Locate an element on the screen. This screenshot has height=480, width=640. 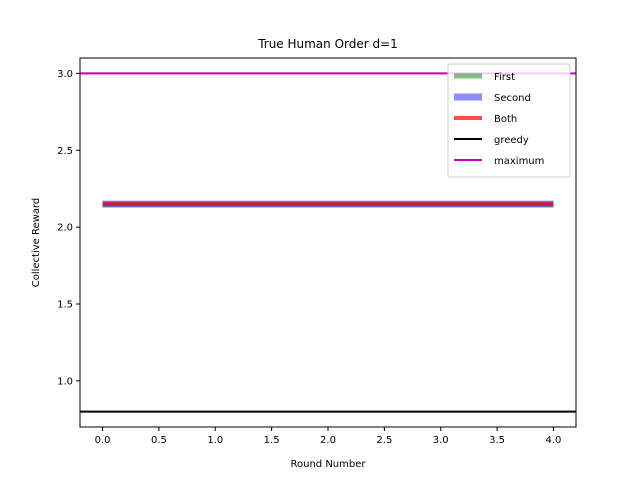
legend-label-both: Both is located at coordinates (505, 119).